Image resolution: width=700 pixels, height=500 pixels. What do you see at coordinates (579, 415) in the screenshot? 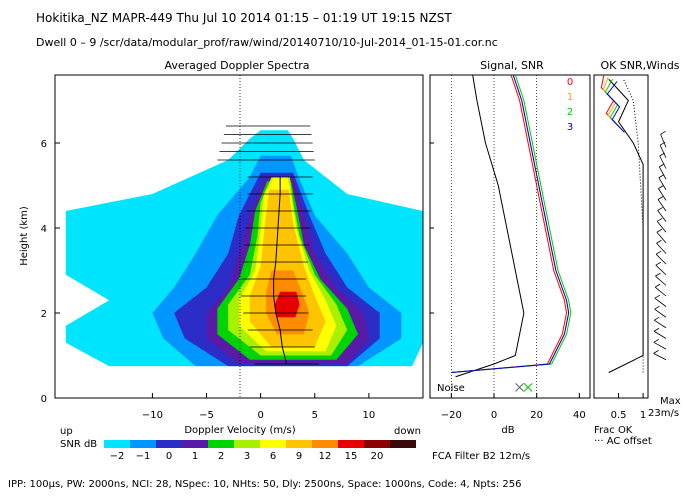
I see `signal-x-tick-label: 40` at bounding box center [579, 415].